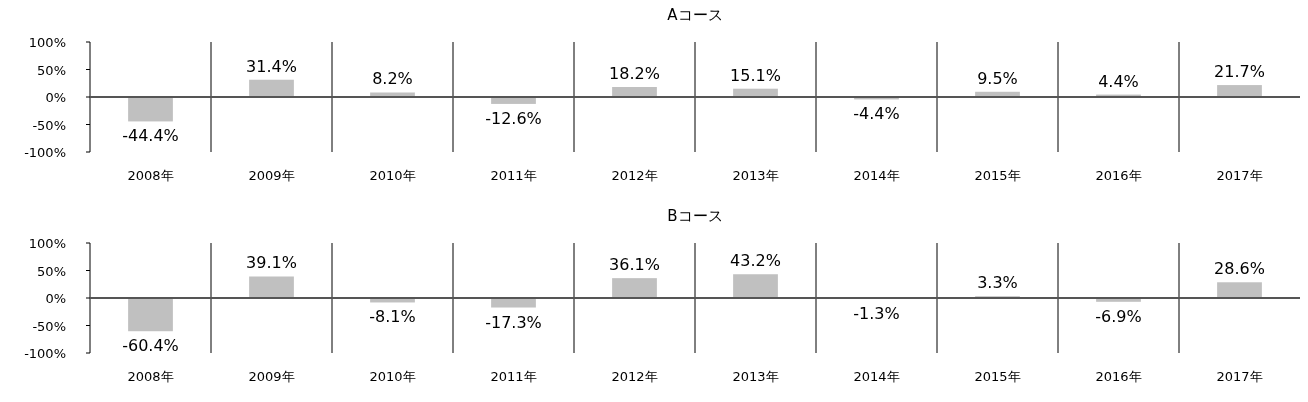 The width and height of the screenshot is (1308, 402). I want to click on data-label: 8.2%, so click(392, 79).